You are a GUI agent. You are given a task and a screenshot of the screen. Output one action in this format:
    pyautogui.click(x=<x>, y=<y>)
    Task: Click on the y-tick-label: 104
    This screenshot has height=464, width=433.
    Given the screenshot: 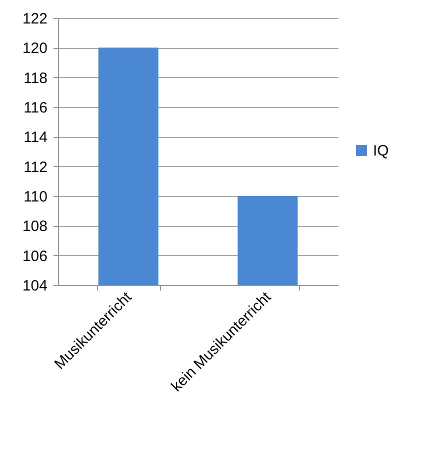 What is the action you would take?
    pyautogui.click(x=35, y=286)
    